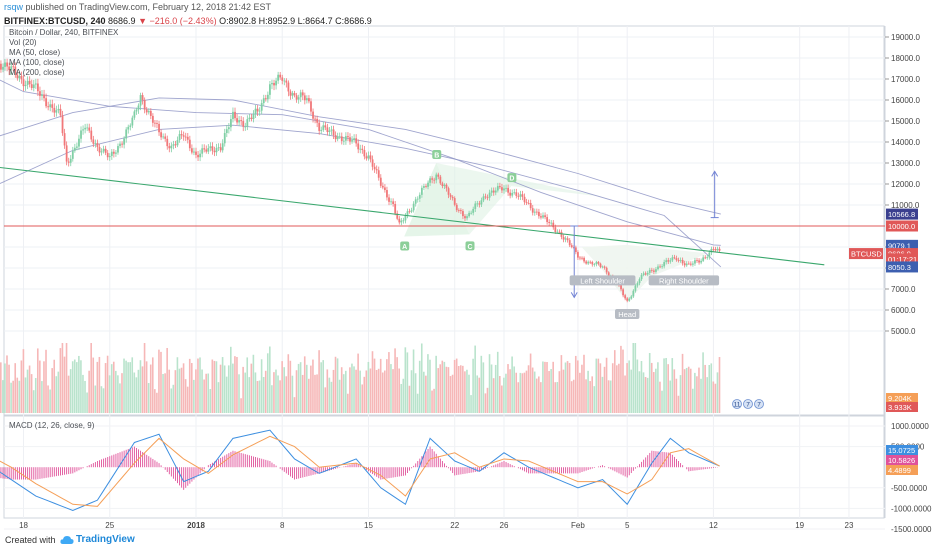  What do you see at coordinates (903, 289) in the screenshot?
I see `y-tick-label: 7000.0` at bounding box center [903, 289].